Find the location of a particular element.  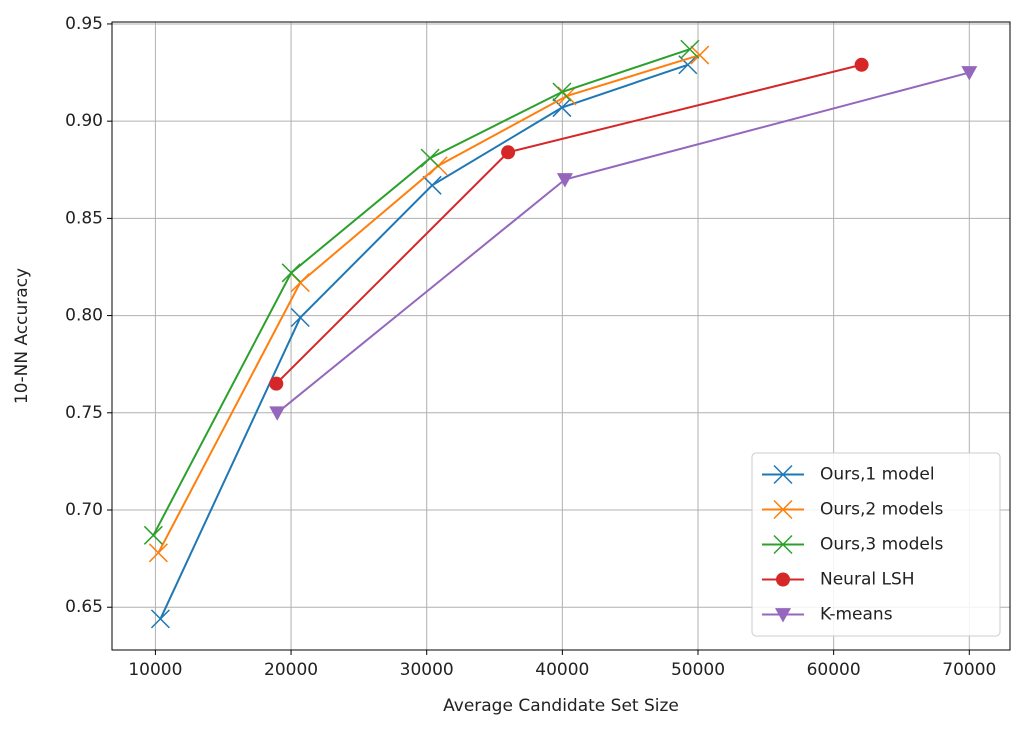

x-axis-label: Average Candidate Set Size is located at coordinates (561, 706).